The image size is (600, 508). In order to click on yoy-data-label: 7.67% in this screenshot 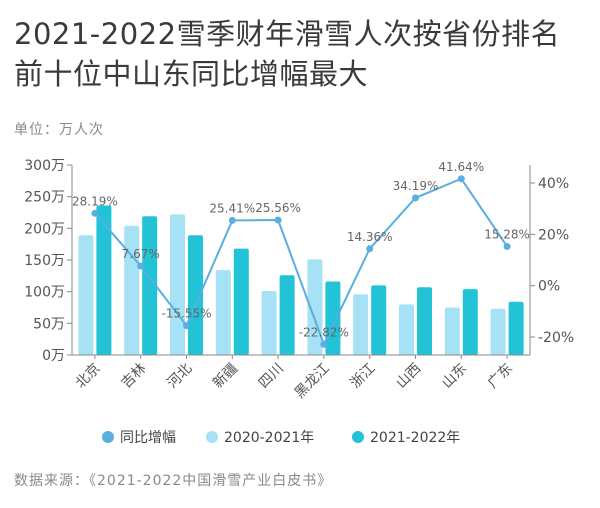, I will do `click(141, 254)`.